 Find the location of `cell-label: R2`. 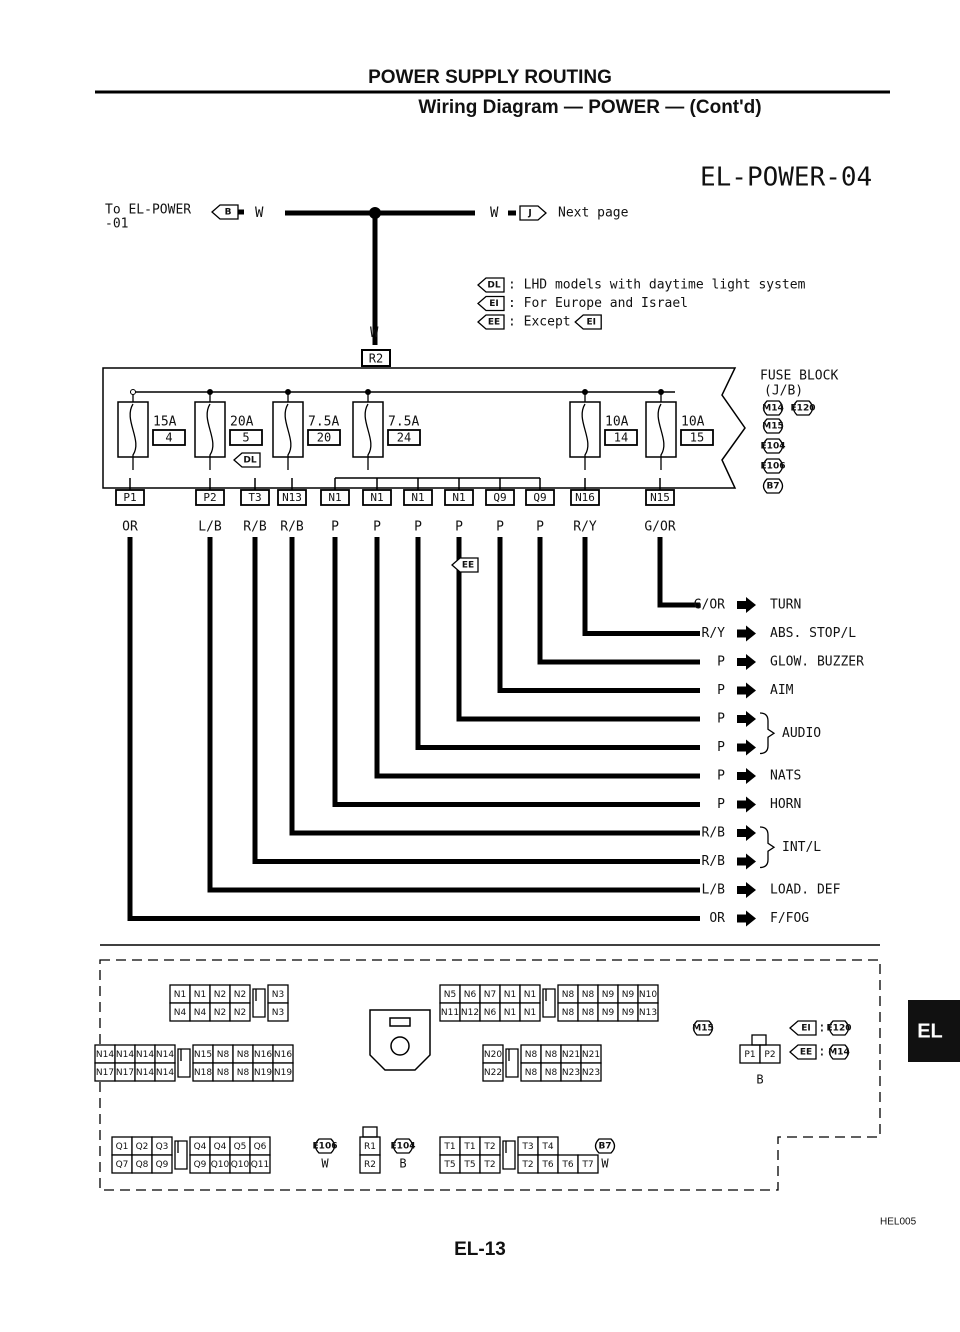

cell-label: R2 is located at coordinates (370, 1165).